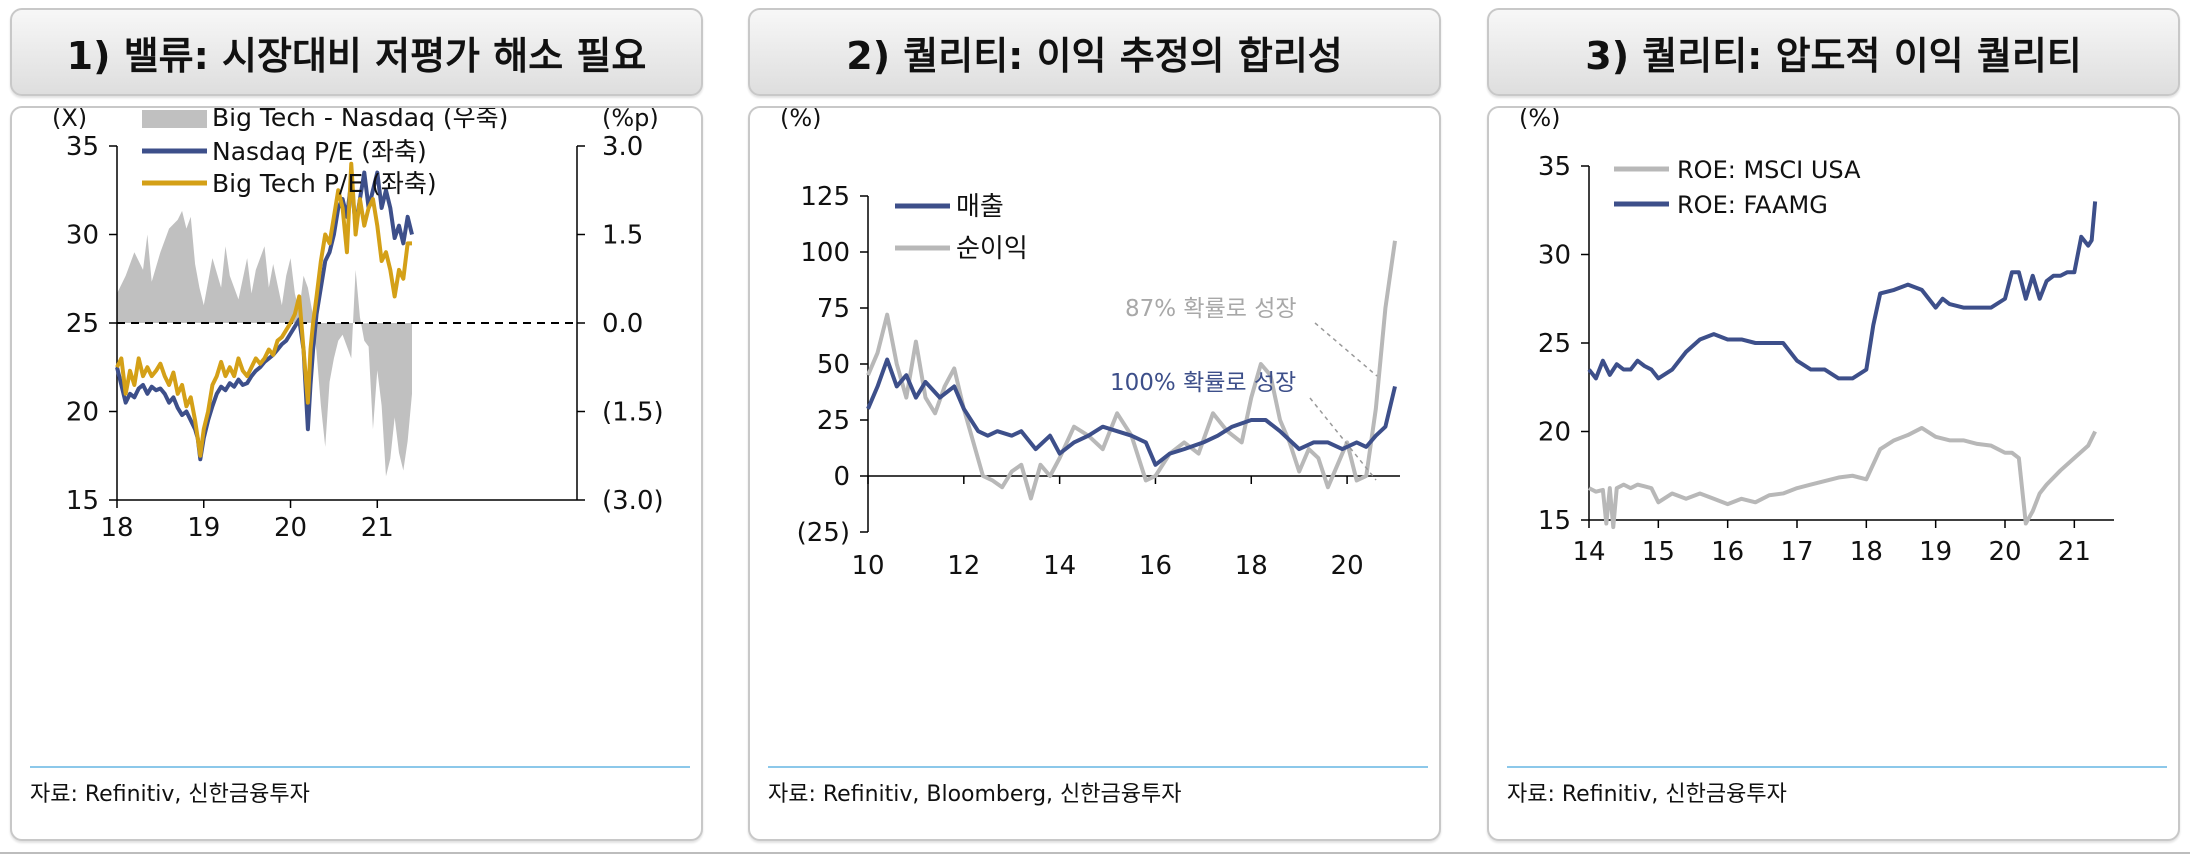 The height and width of the screenshot is (858, 2190). Describe the element at coordinates (1769, 170) in the screenshot. I see `legend-label: ROE: MSCI USA` at that location.